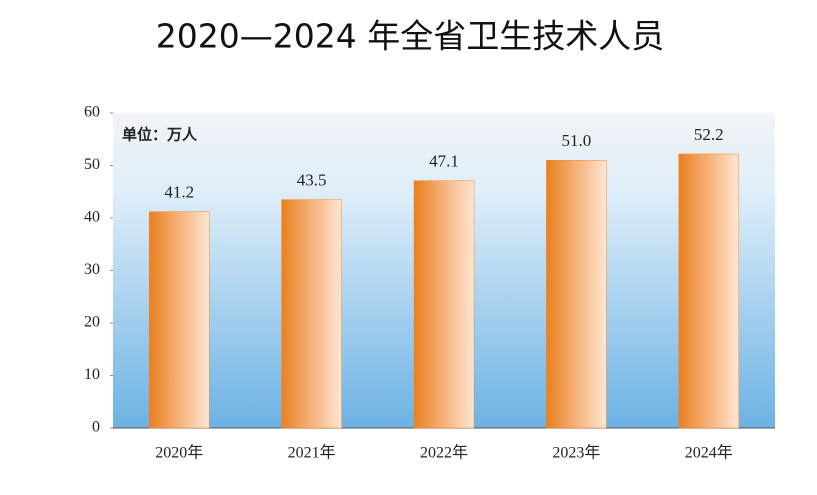  Describe the element at coordinates (709, 134) in the screenshot. I see `data-label: 52.2` at that location.